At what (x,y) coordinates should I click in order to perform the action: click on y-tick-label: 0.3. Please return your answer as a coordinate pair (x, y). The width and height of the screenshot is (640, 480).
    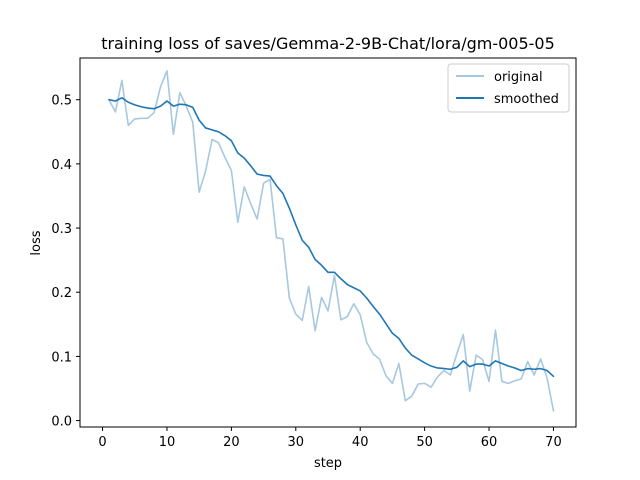
    Looking at the image, I should click on (61, 229).